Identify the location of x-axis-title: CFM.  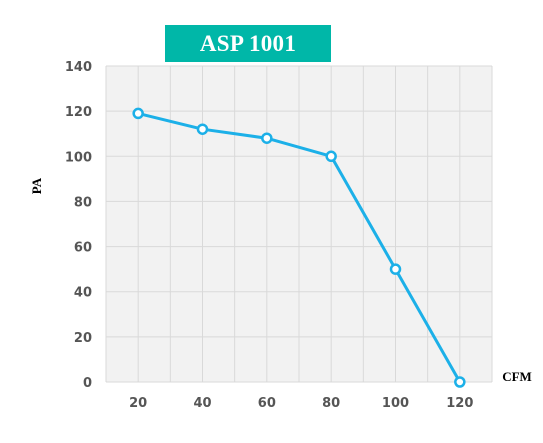
(517, 376).